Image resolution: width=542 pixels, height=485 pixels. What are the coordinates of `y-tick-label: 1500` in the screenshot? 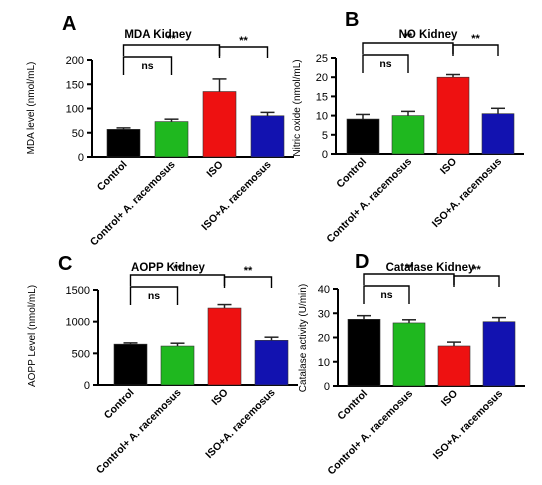 It's located at (78, 291).